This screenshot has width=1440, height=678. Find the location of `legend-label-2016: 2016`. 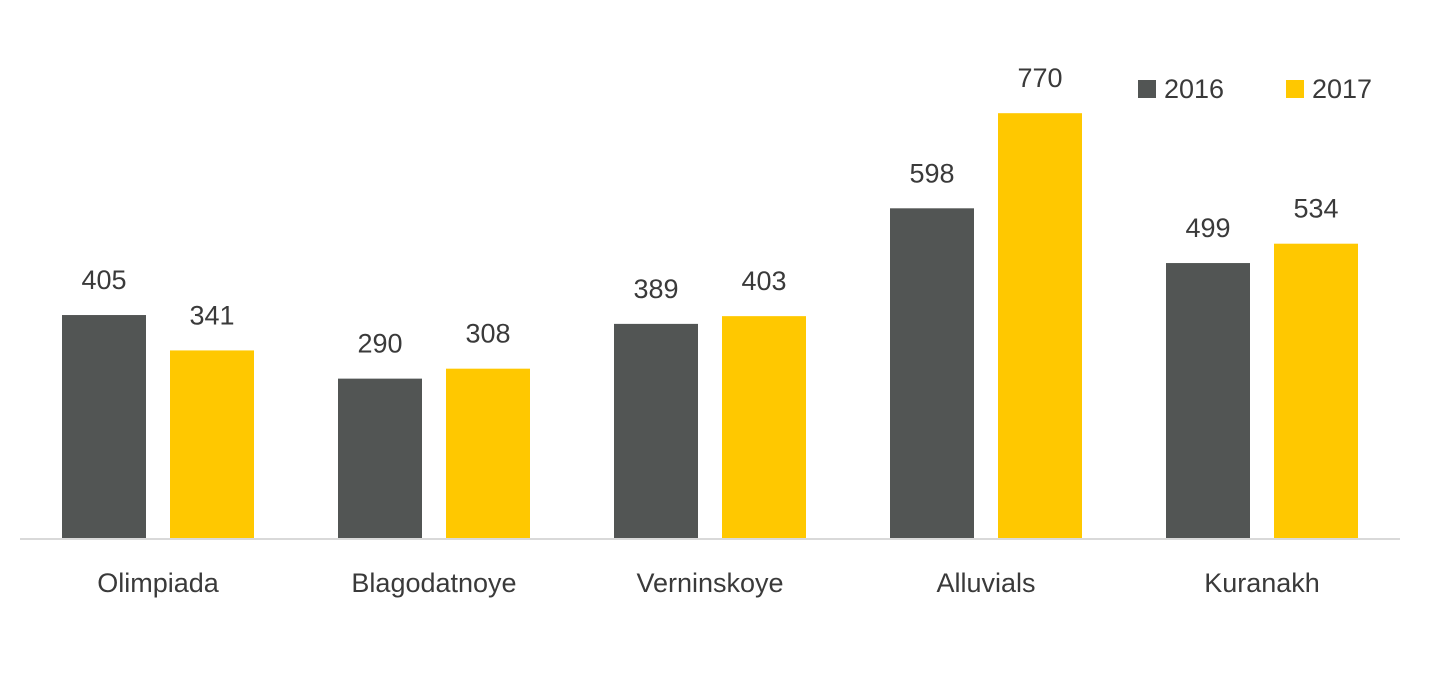

legend-label-2016: 2016 is located at coordinates (1194, 89).